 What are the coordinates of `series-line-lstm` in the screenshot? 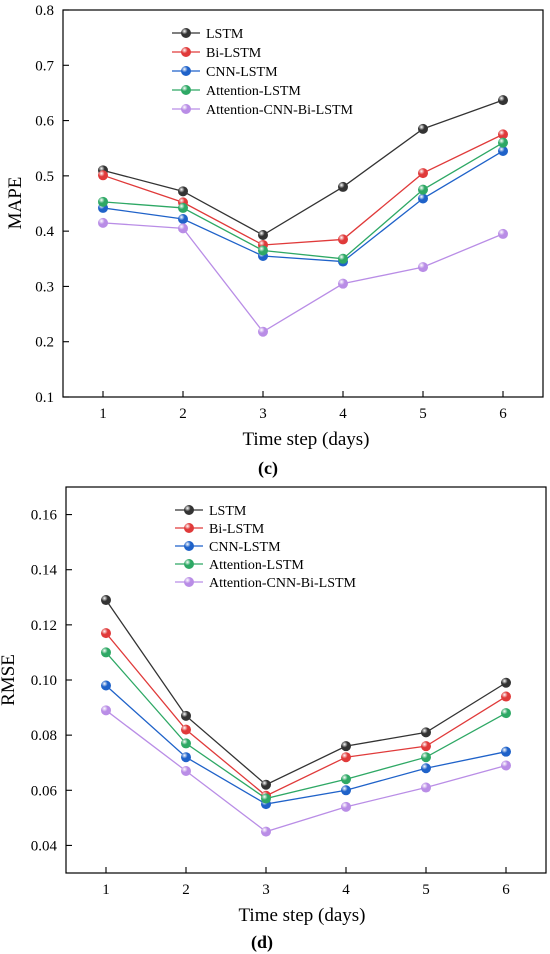 It's located at (303, 167).